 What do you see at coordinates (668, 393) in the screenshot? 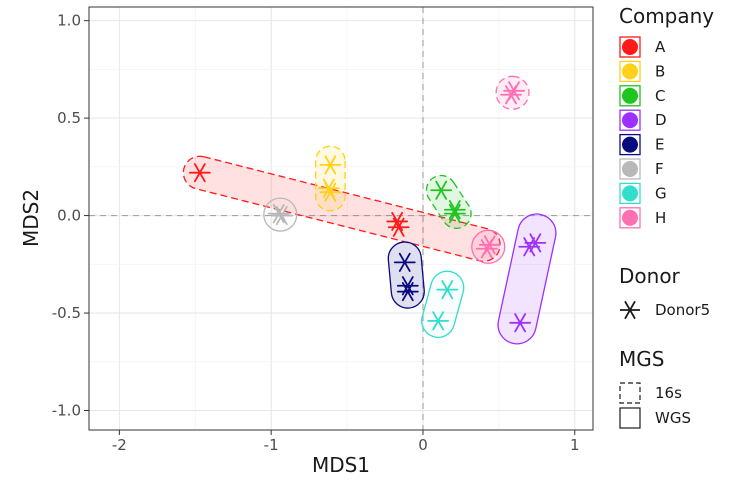
I see `legend-mgs-16s-label: 16s` at bounding box center [668, 393].